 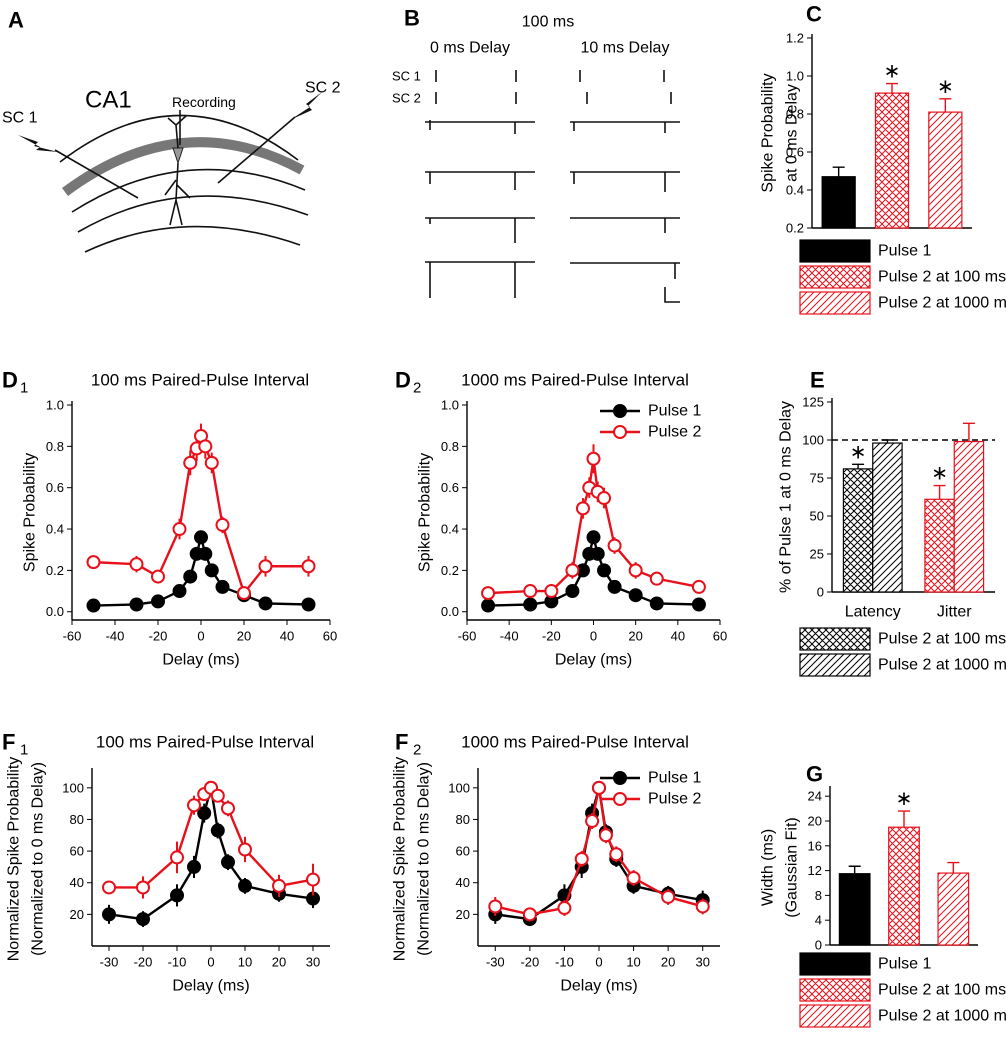 What do you see at coordinates (313, 962) in the screenshot?
I see `x-tick-label: 30` at bounding box center [313, 962].